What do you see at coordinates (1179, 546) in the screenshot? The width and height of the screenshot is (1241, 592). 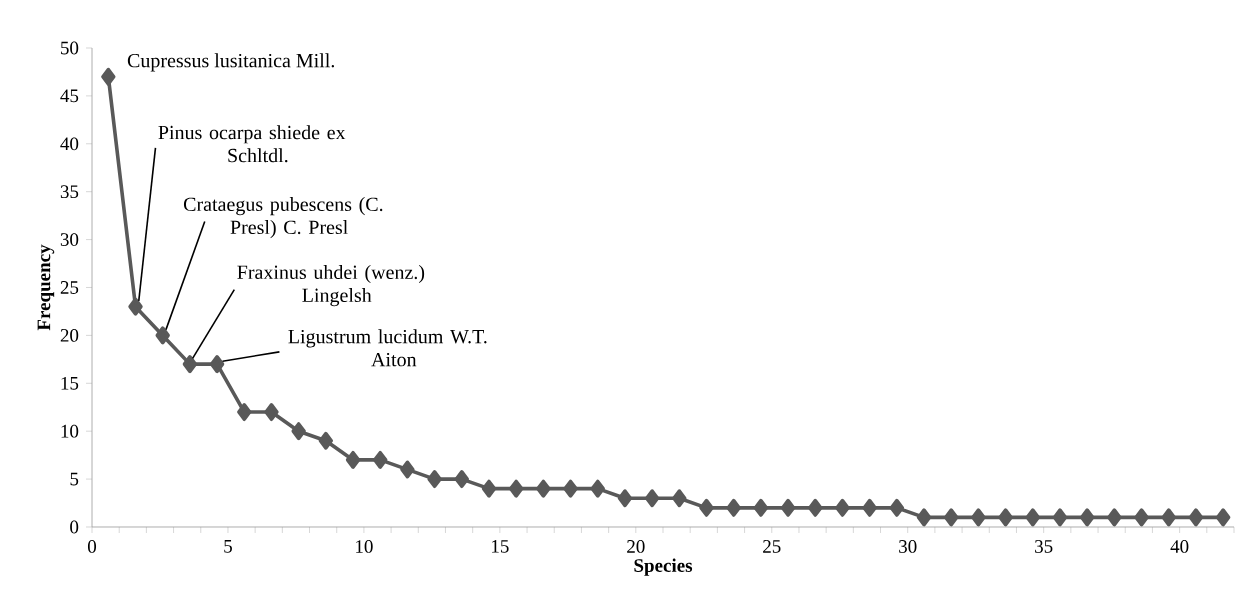 I see `x-tick-label: 40` at bounding box center [1179, 546].